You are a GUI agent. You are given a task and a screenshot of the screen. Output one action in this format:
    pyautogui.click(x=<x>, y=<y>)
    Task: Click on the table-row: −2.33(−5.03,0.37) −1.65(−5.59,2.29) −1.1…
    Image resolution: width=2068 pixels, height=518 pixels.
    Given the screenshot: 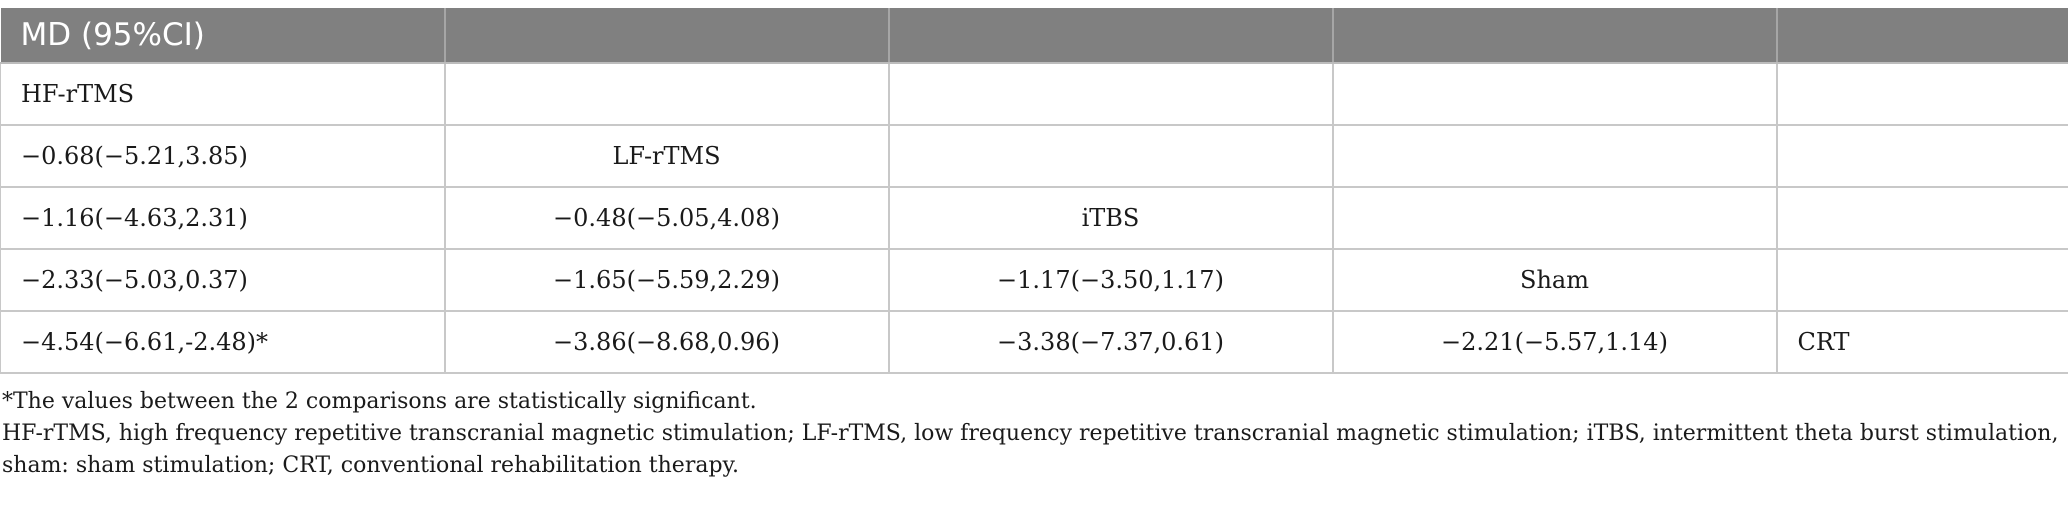 What is the action you would take?
    pyautogui.click(x=1034, y=280)
    